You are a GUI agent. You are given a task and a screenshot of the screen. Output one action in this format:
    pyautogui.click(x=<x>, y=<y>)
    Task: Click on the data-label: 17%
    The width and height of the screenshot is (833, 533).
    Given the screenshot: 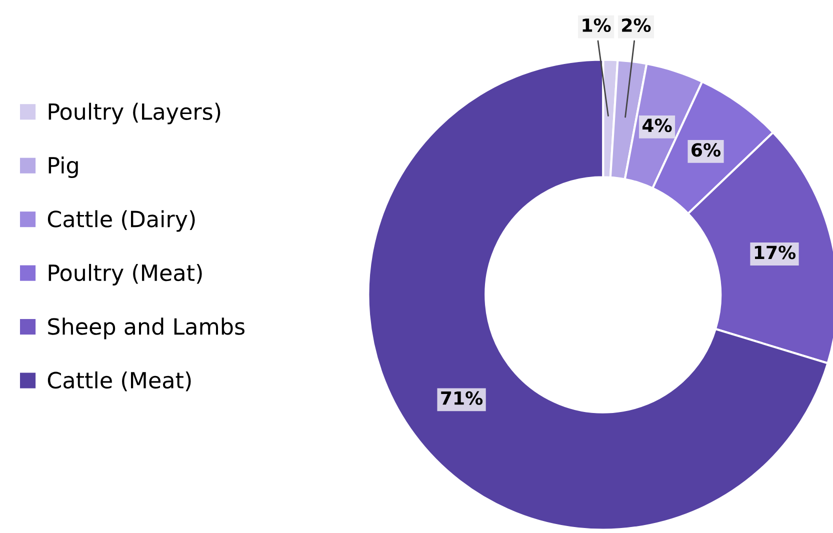 What is the action you would take?
    pyautogui.click(x=775, y=253)
    